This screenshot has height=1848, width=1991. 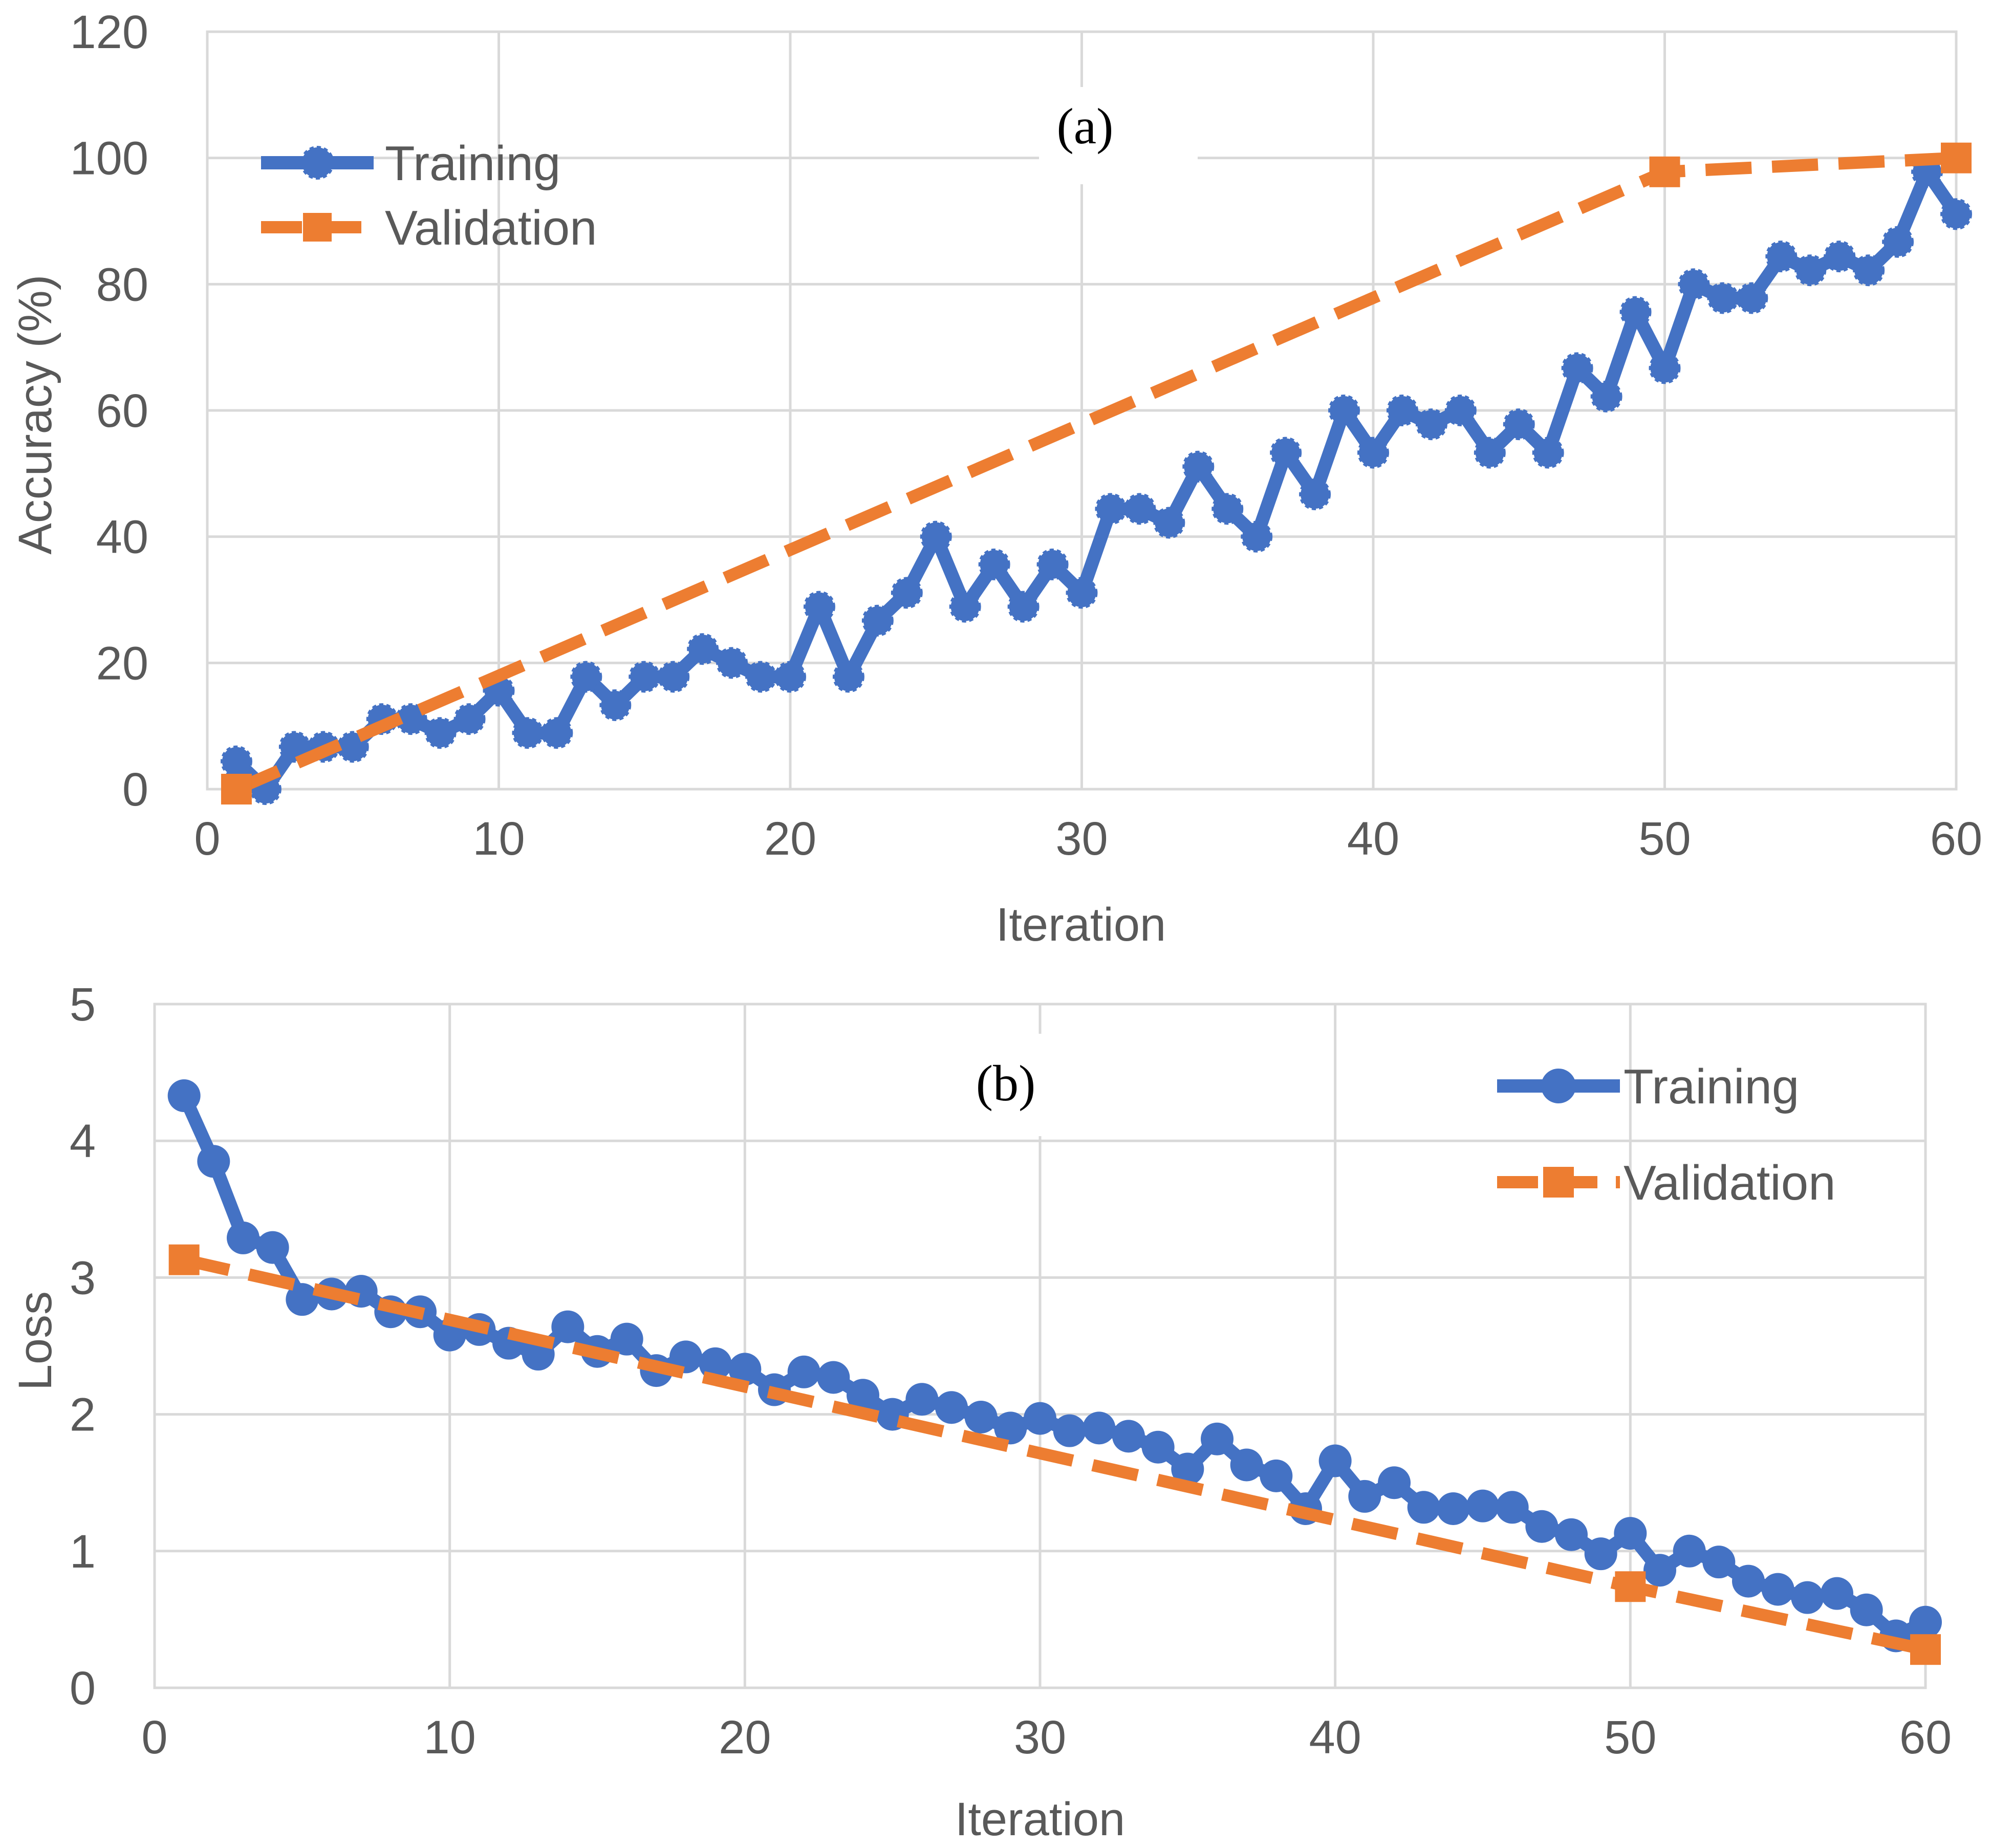 I want to click on panel-a-x-tick-label: 20, so click(x=790, y=839).